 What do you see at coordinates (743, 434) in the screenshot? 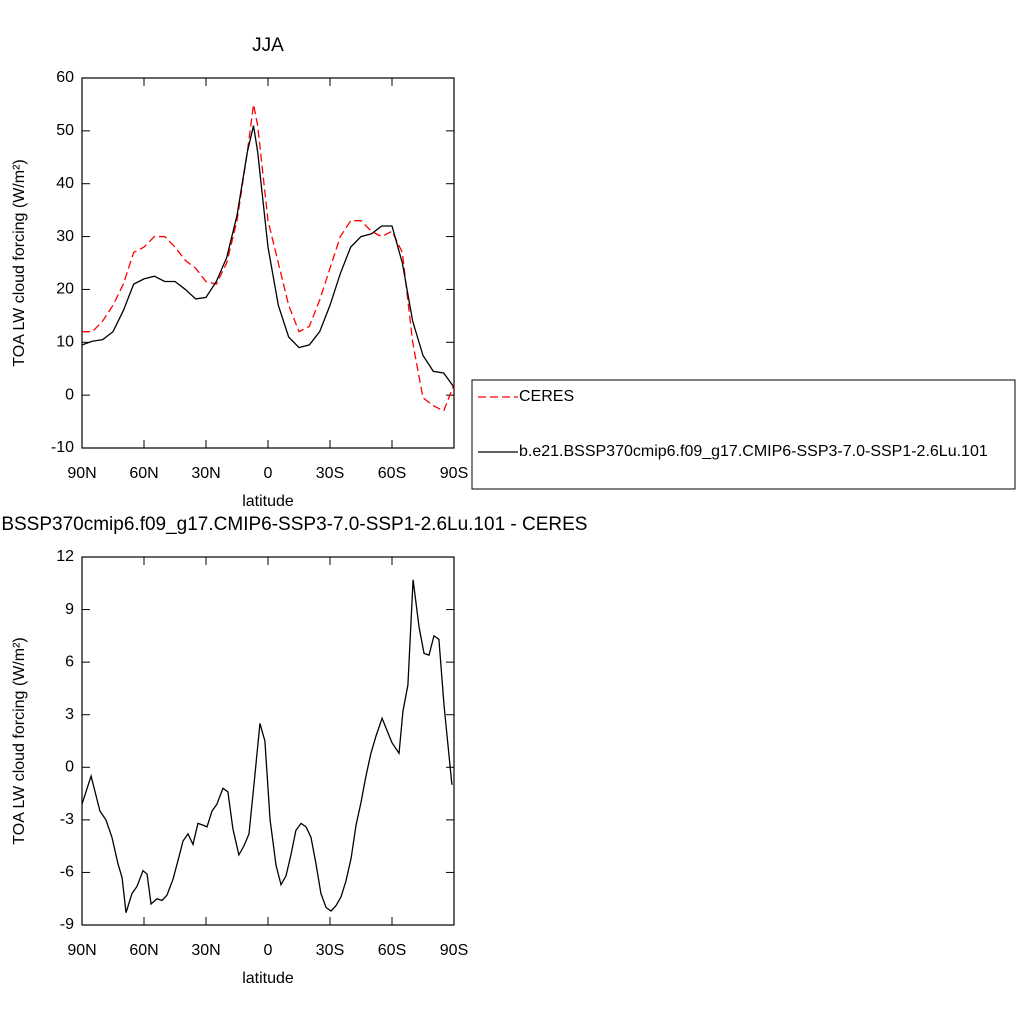
I see `legend-box` at bounding box center [743, 434].